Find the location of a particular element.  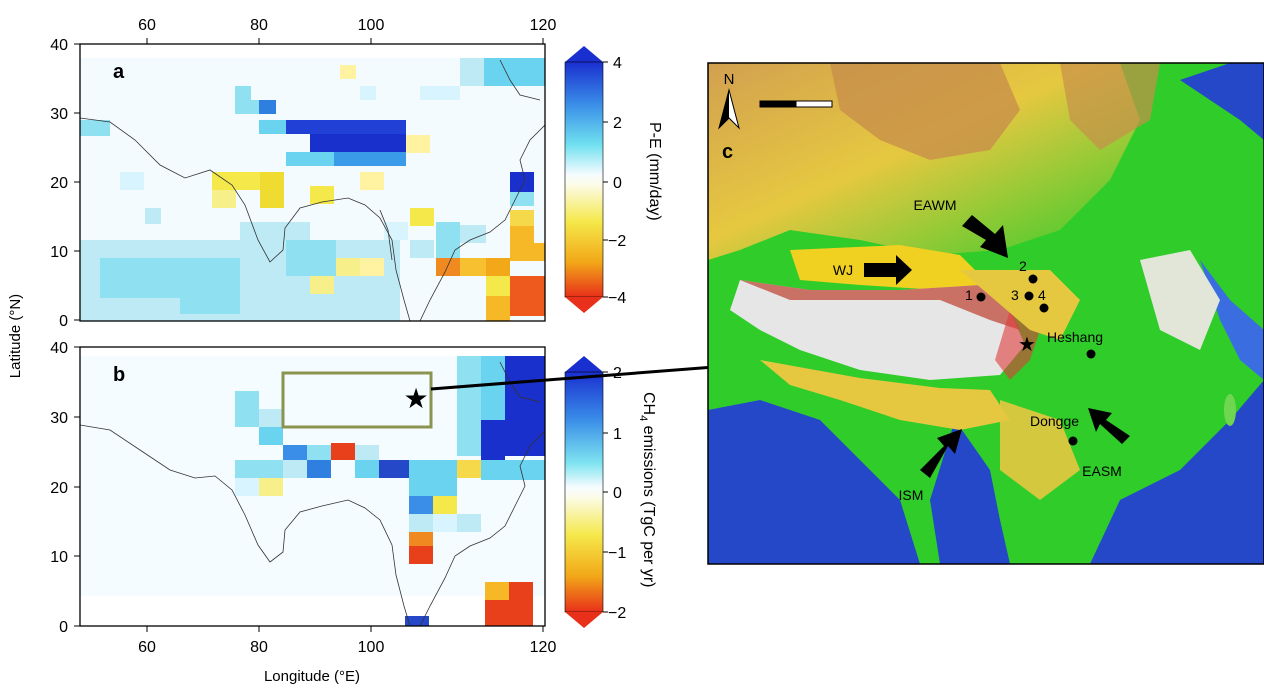

panel-b-letter: b is located at coordinates (119, 375).